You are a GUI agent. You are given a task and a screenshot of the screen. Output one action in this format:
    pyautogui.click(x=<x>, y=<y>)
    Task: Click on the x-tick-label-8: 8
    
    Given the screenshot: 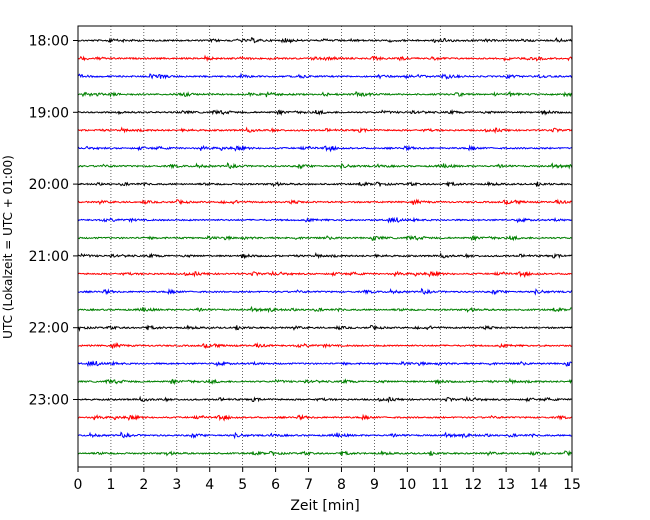 What is the action you would take?
    pyautogui.click(x=341, y=485)
    